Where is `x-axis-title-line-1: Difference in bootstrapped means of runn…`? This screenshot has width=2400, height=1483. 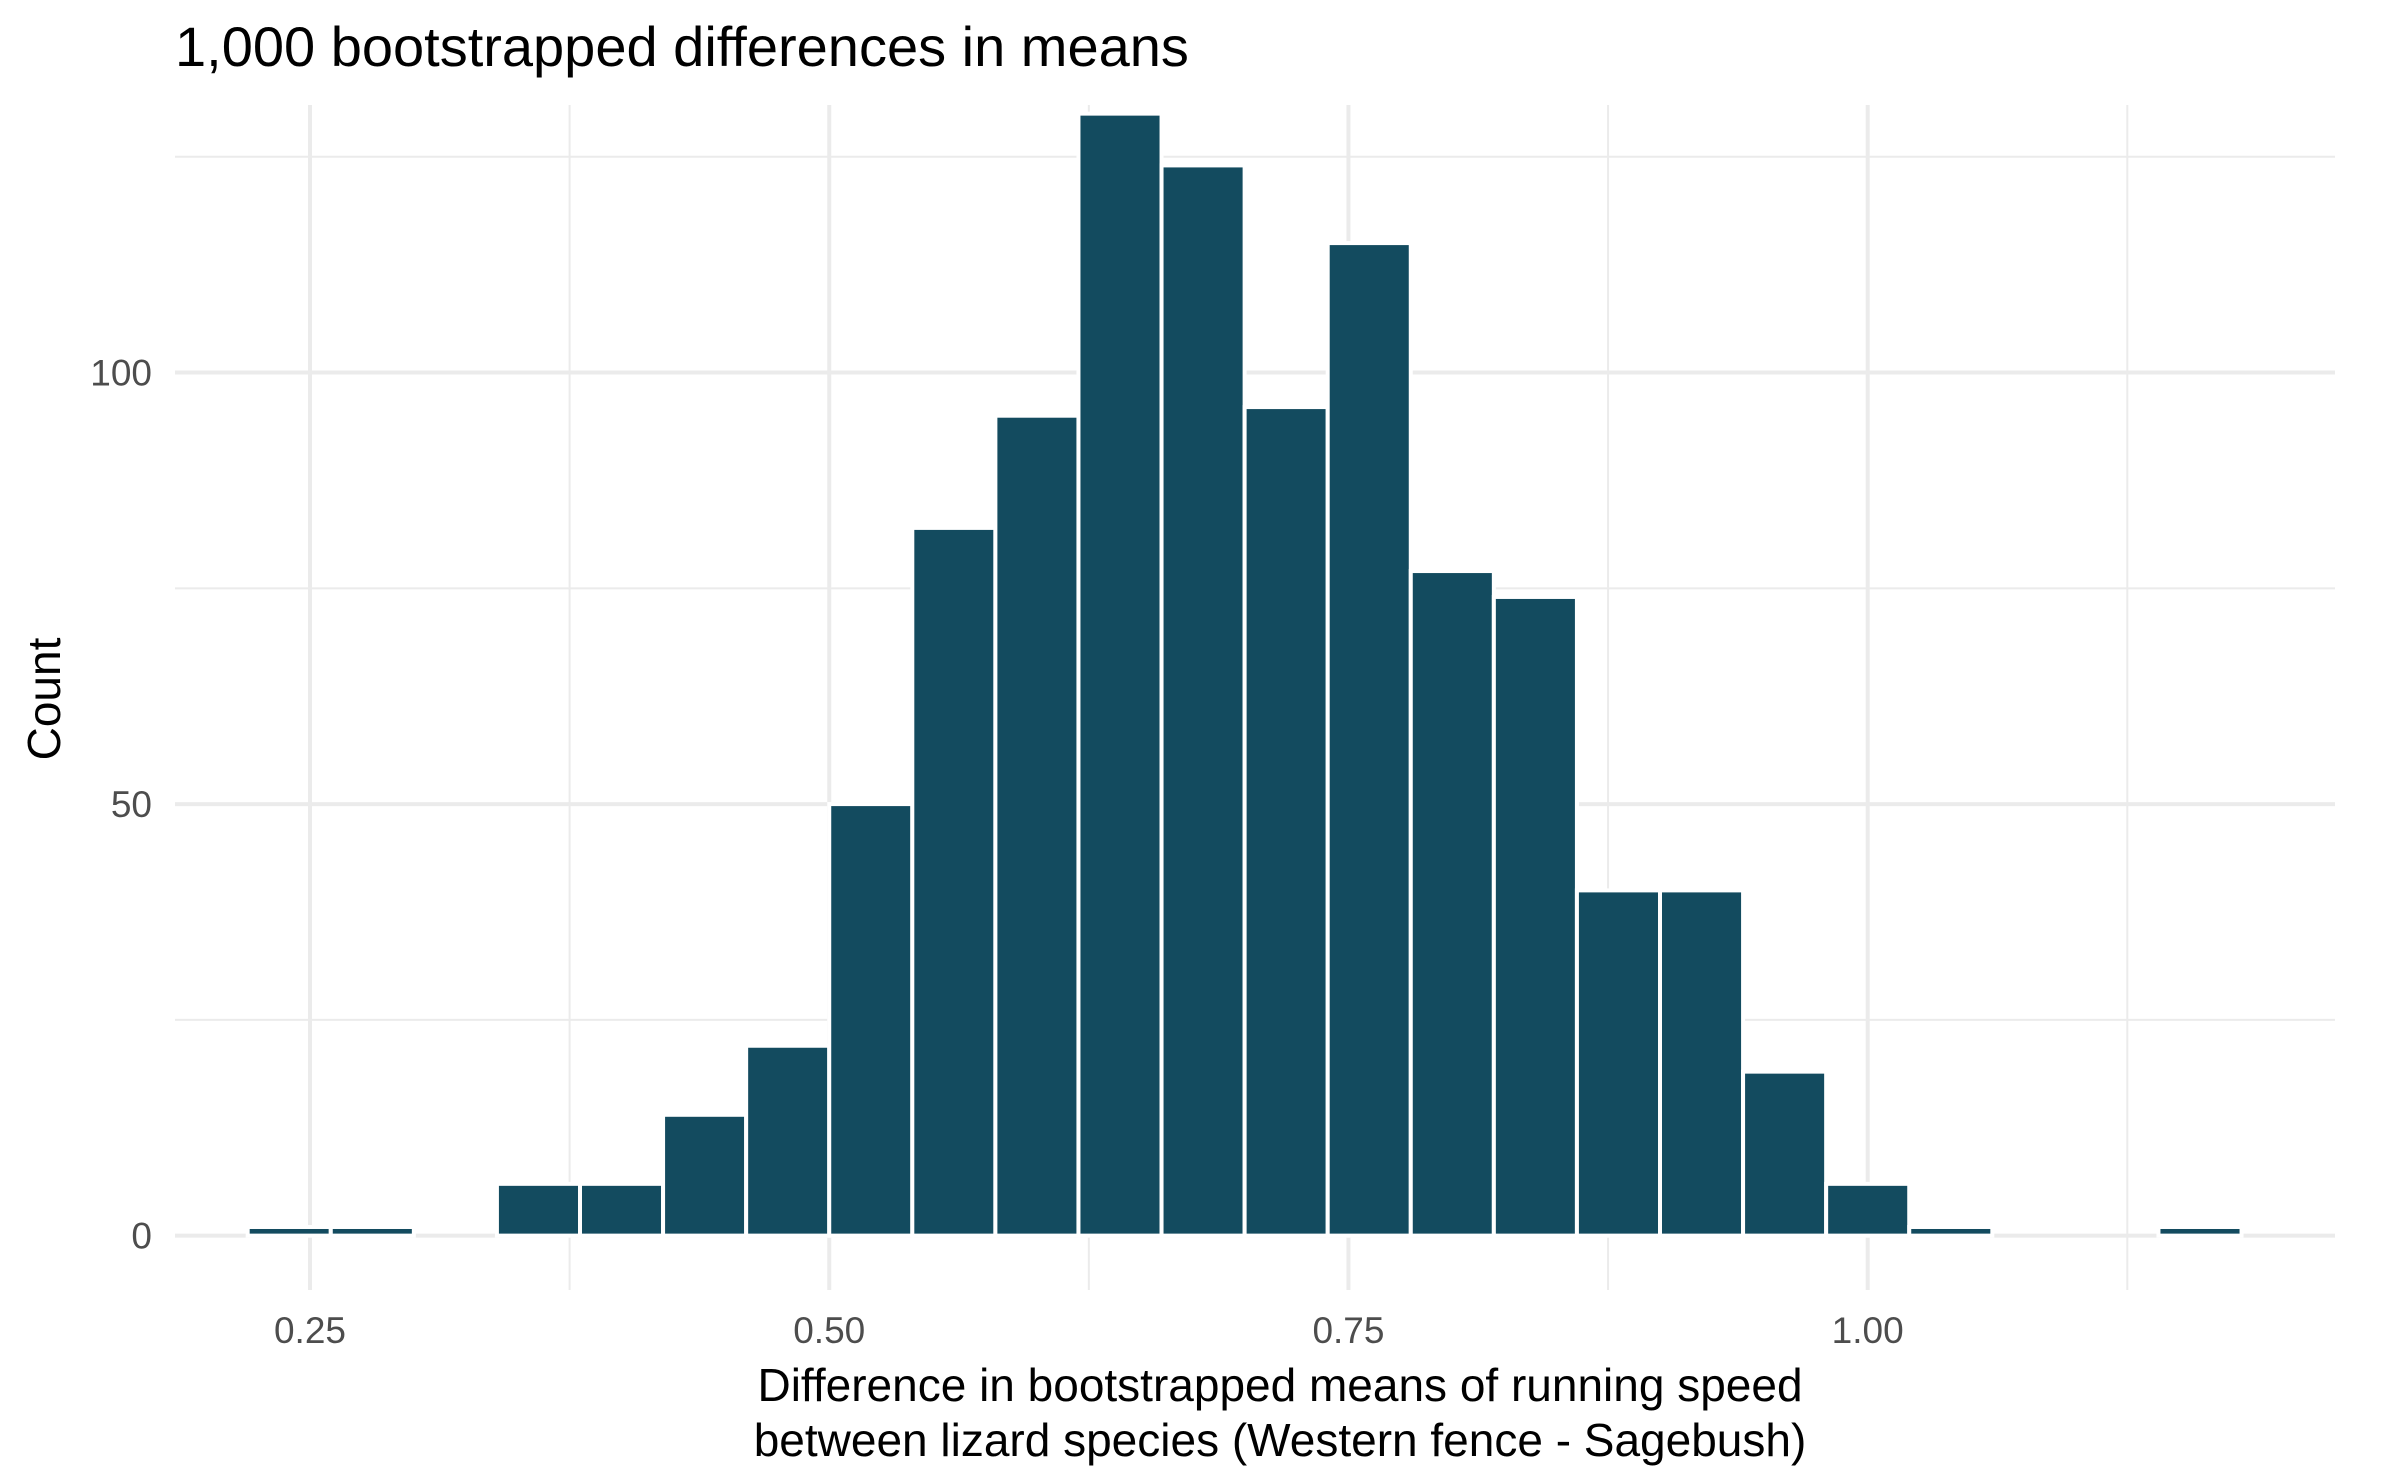
x-axis-title-line-1: Difference in bootstrapped means of runn… is located at coordinates (1279, 1385).